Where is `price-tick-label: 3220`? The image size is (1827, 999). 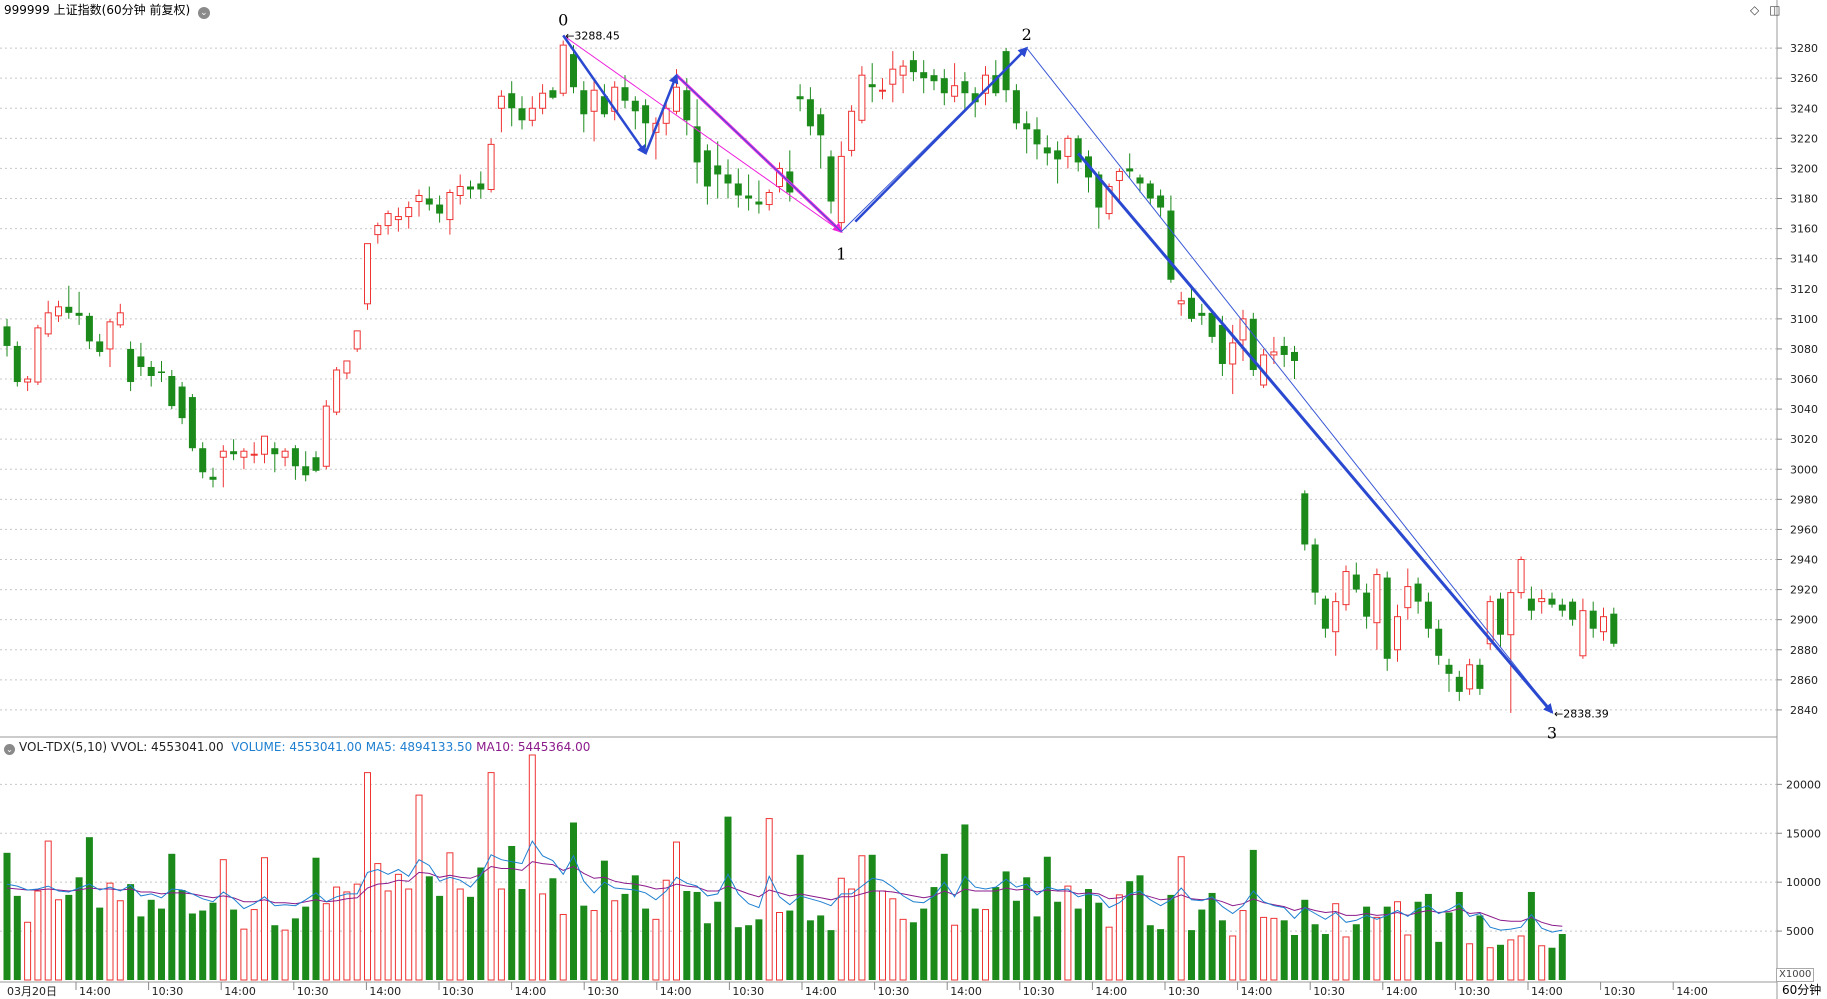
price-tick-label: 3220 is located at coordinates (1804, 138).